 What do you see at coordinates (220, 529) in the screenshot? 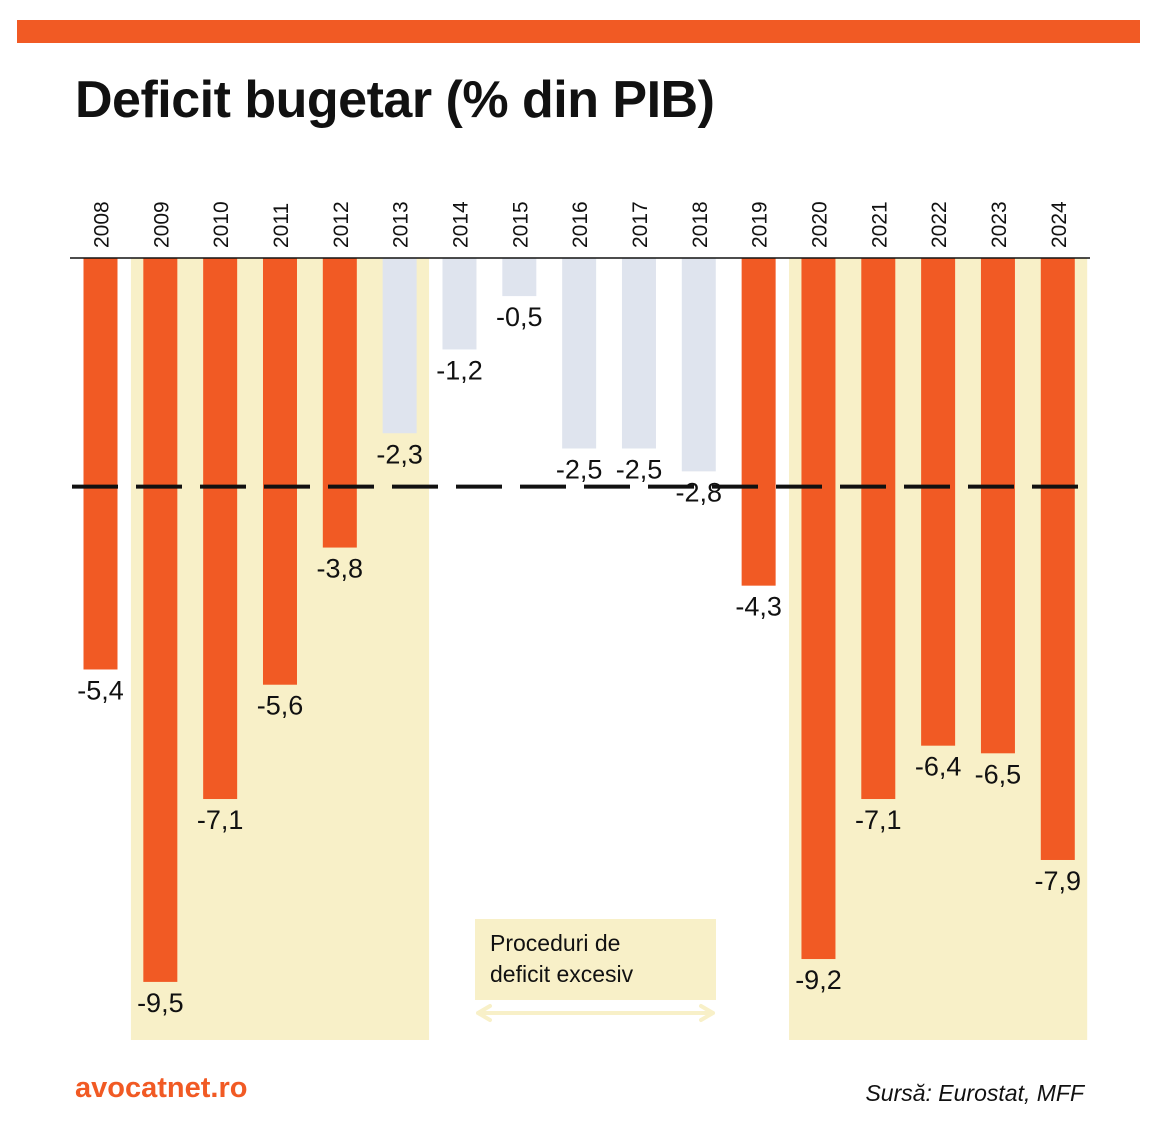
I see `bar-2010` at bounding box center [220, 529].